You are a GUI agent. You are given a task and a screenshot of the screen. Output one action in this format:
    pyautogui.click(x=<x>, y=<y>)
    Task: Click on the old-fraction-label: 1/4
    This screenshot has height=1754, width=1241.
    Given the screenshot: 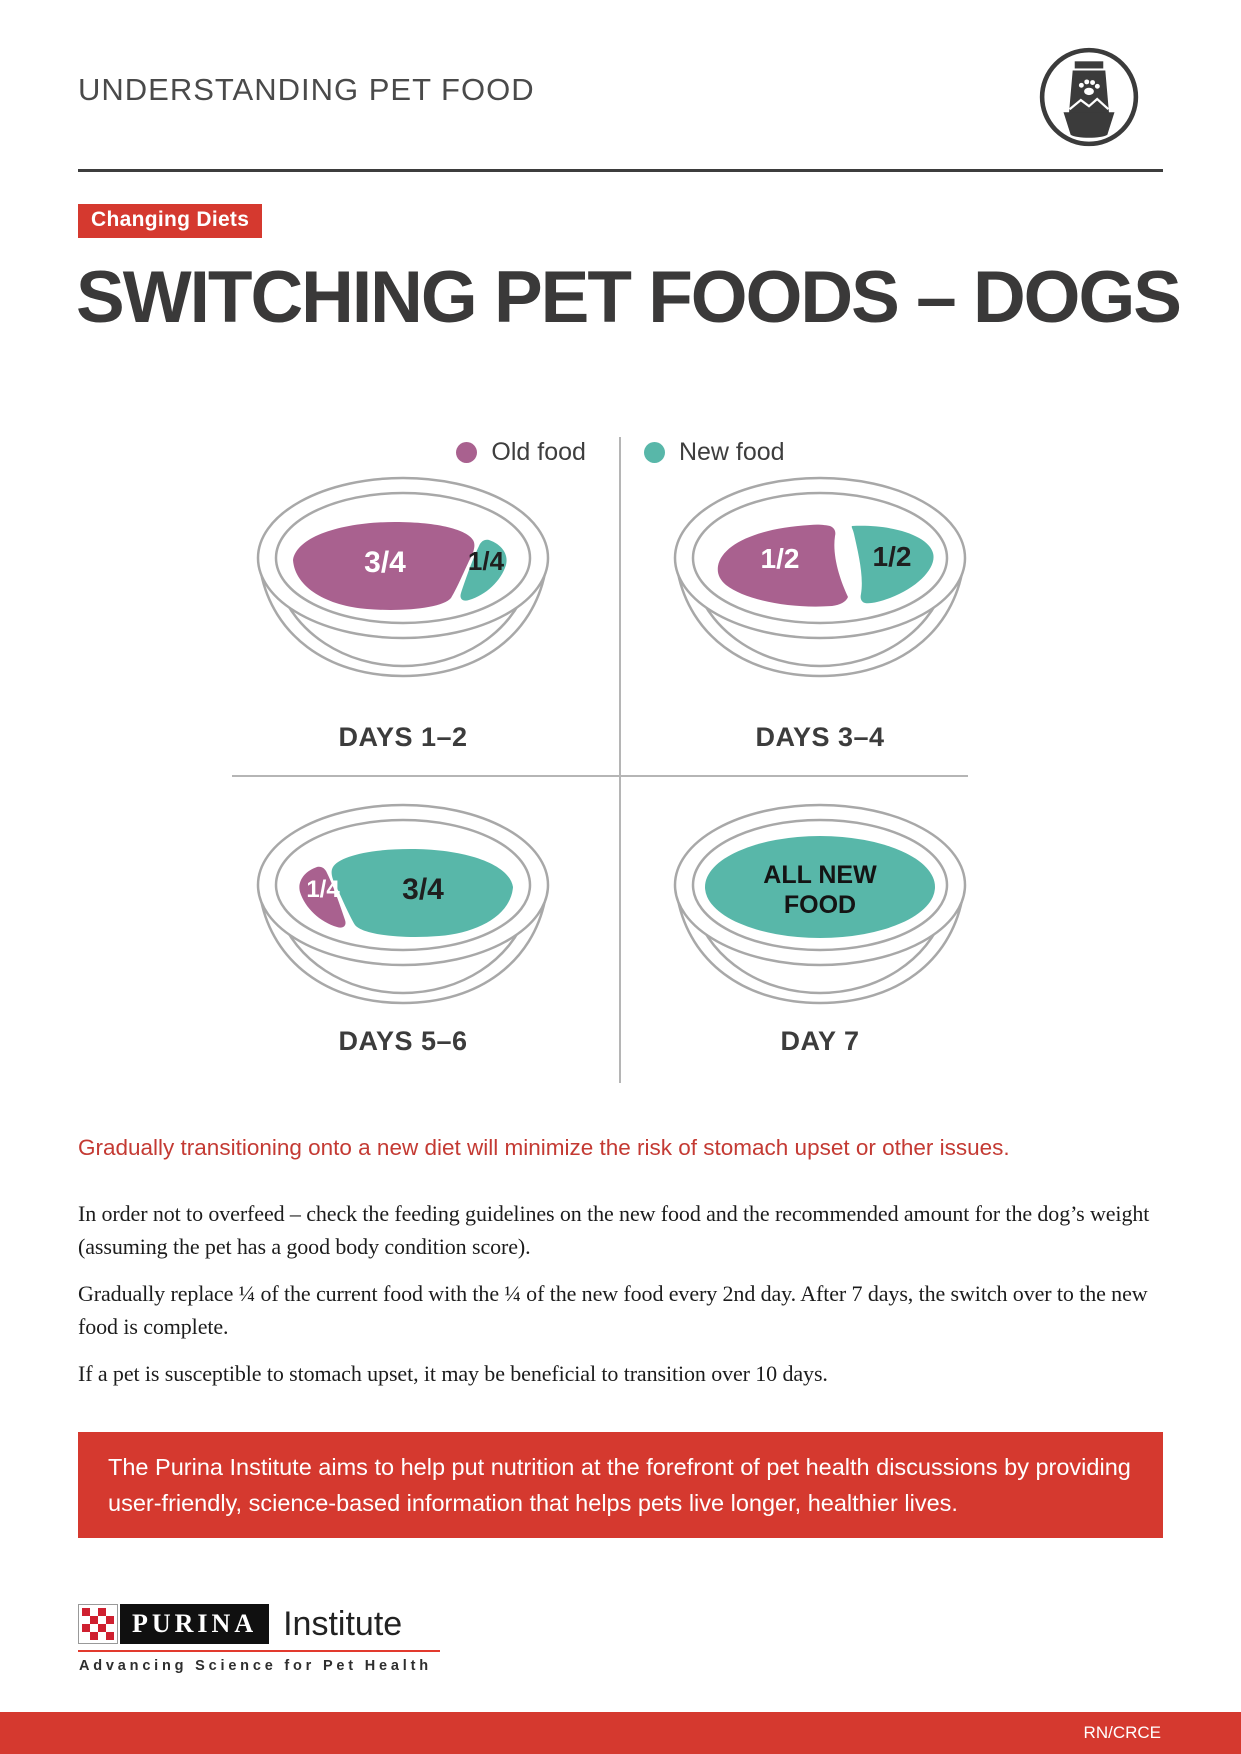 What is the action you would take?
    pyautogui.click(x=323, y=889)
    